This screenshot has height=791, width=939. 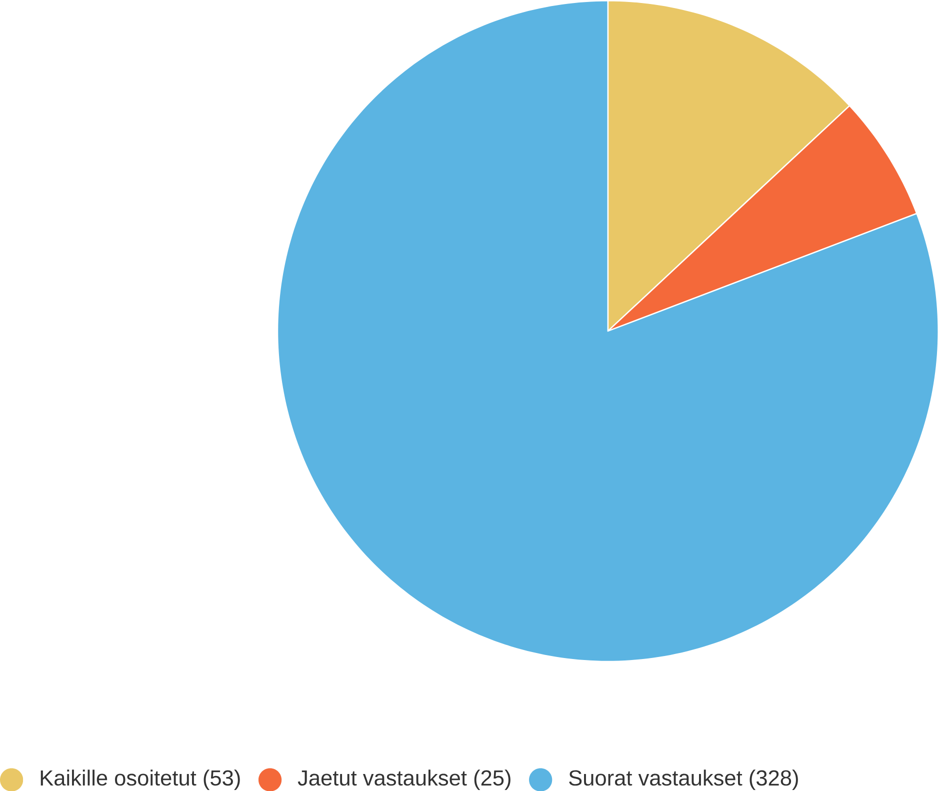 I want to click on legend-label: Kaikille osoitetut (53), so click(x=140, y=779).